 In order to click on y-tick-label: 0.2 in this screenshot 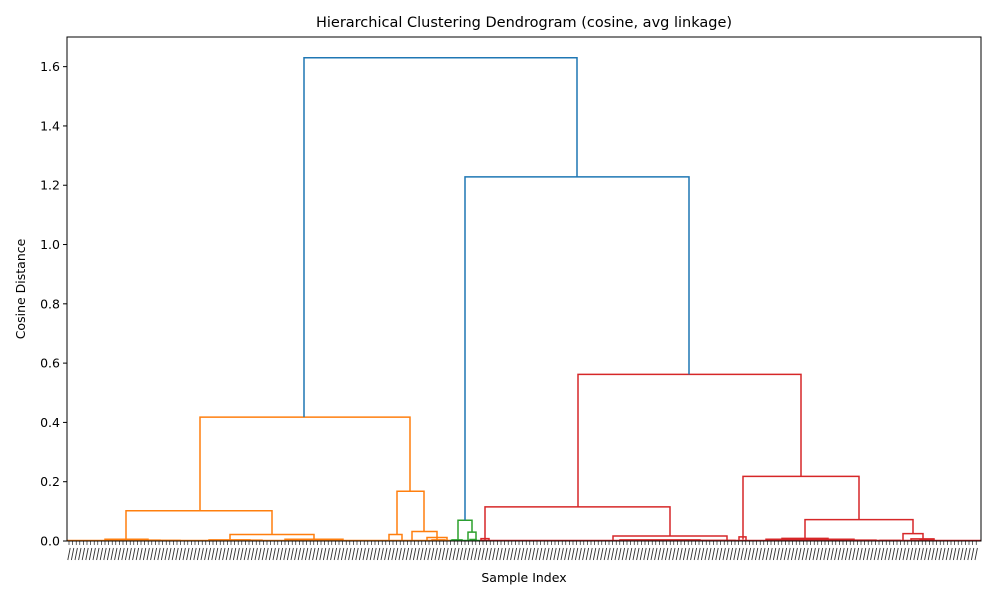, I will do `click(50, 481)`.